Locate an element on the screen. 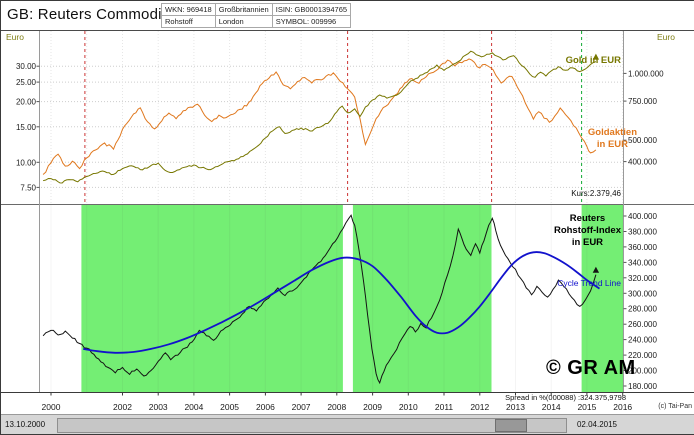  taipan-copyright-label: (c) Tai-Pan is located at coordinates (675, 406).